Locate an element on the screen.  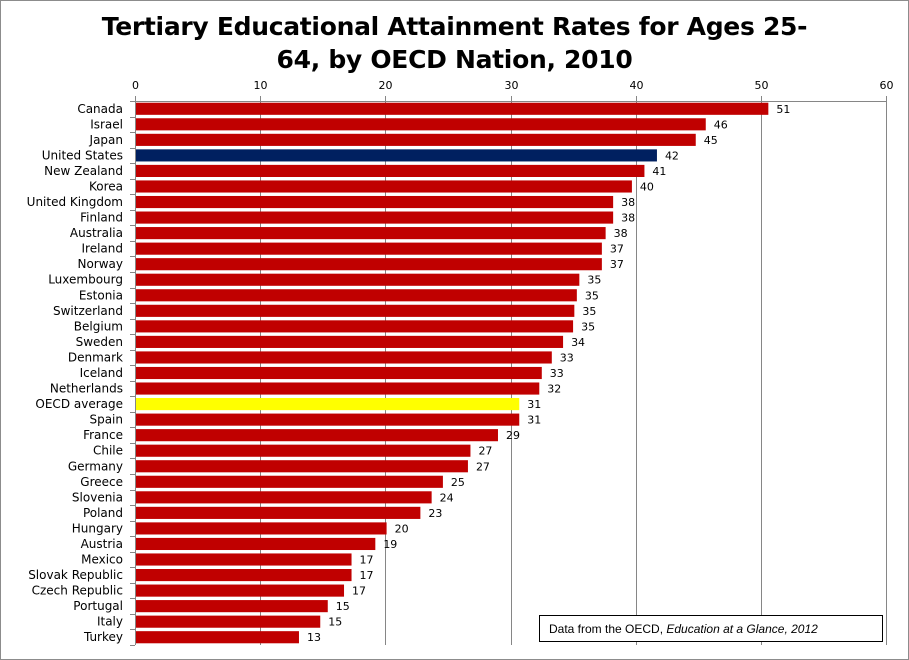
category-label: France is located at coordinates (103, 435).